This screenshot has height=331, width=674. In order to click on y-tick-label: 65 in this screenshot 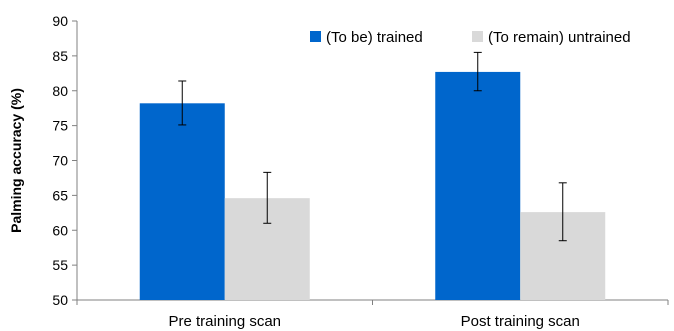, I will do `click(60, 195)`.